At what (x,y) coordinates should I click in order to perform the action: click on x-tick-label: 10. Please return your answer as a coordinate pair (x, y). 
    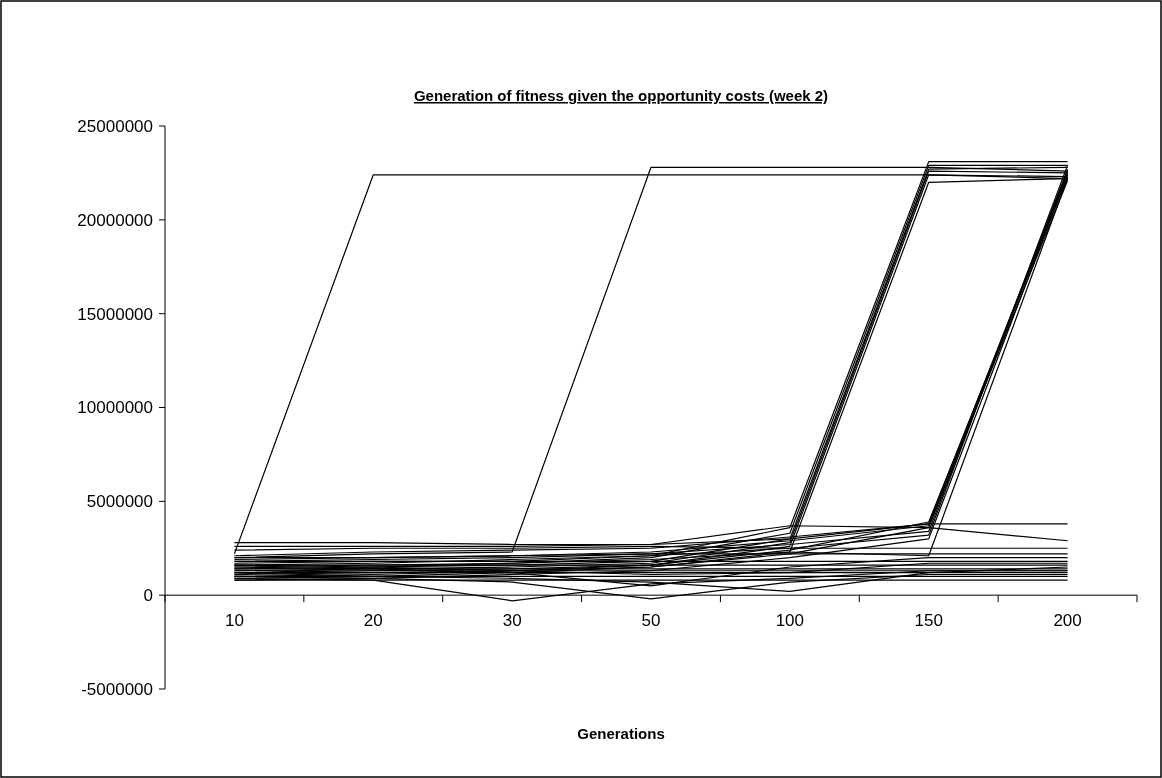
    Looking at the image, I should click on (234, 621).